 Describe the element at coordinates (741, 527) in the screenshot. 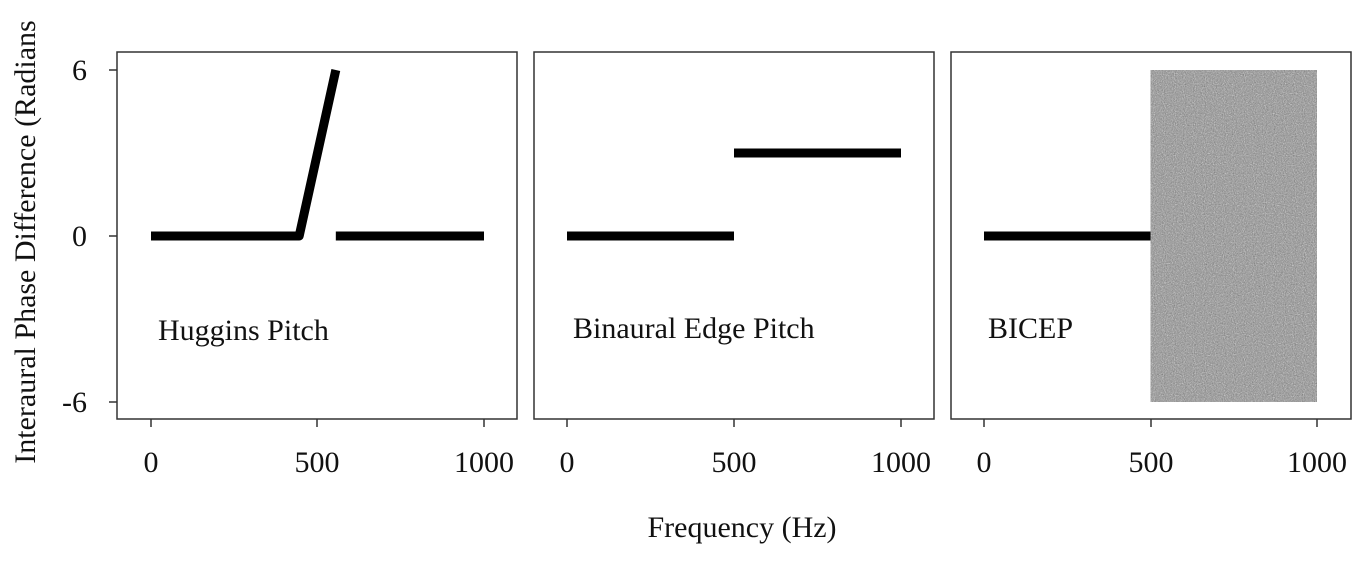

I see `x-axis-label: Frequency (Hz)` at that location.